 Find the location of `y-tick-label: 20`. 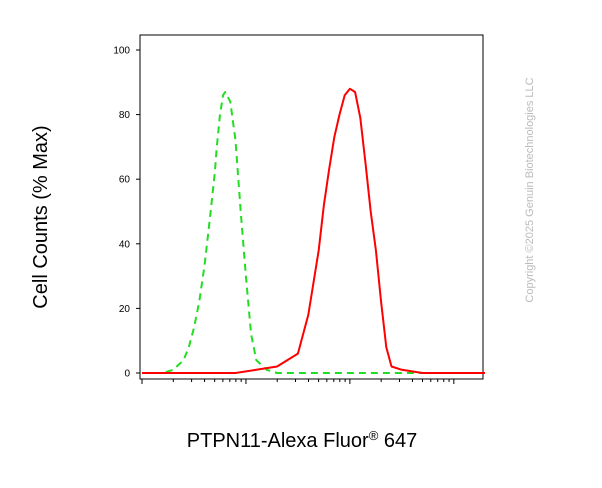

y-tick-label: 20 is located at coordinates (125, 309).